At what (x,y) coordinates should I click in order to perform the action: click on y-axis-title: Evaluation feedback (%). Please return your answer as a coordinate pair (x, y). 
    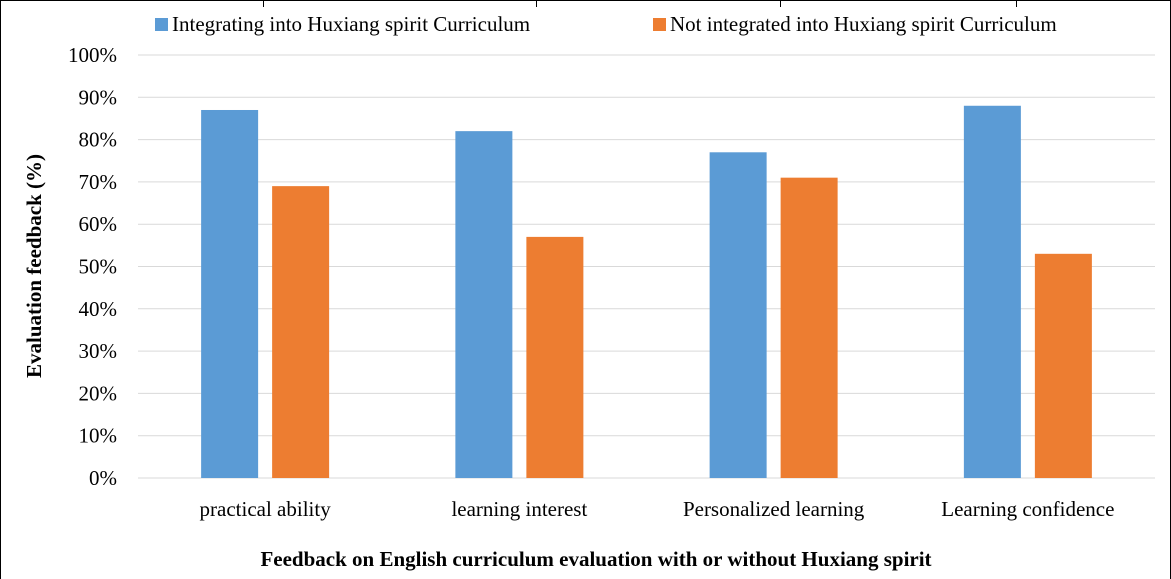
    Looking at the image, I should click on (34, 266).